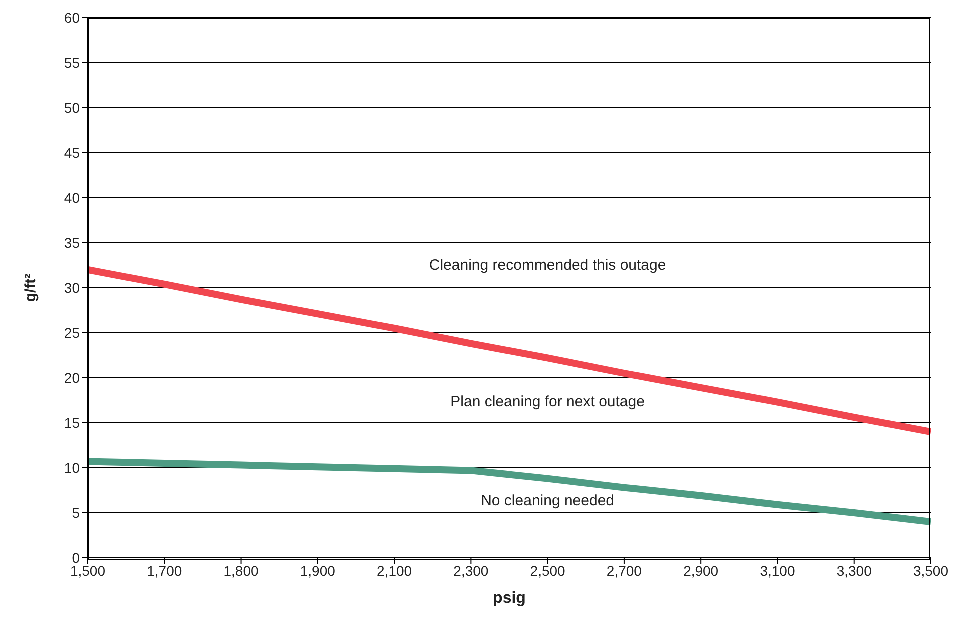 The width and height of the screenshot is (969, 621). Describe the element at coordinates (31, 288) in the screenshot. I see `y-axis-title: g/ft²` at that location.